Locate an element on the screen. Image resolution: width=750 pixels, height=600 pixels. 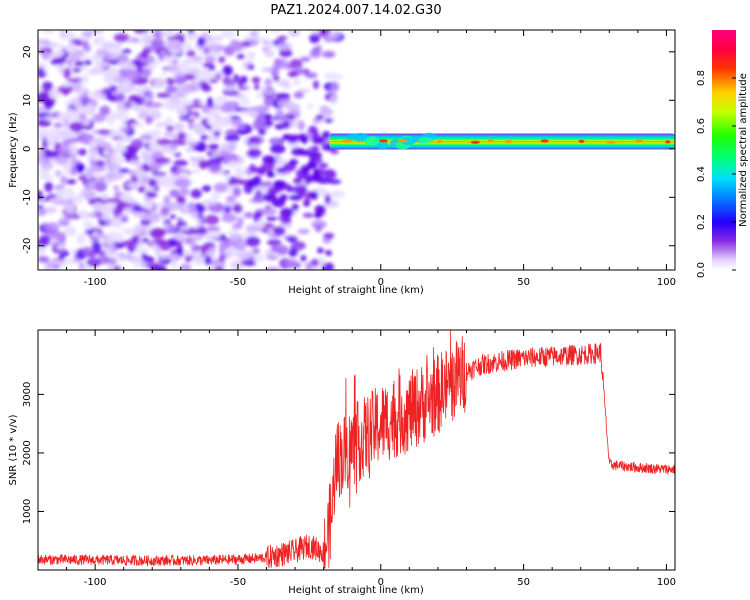
y-tick-label: -10 is located at coordinates (27, 197).